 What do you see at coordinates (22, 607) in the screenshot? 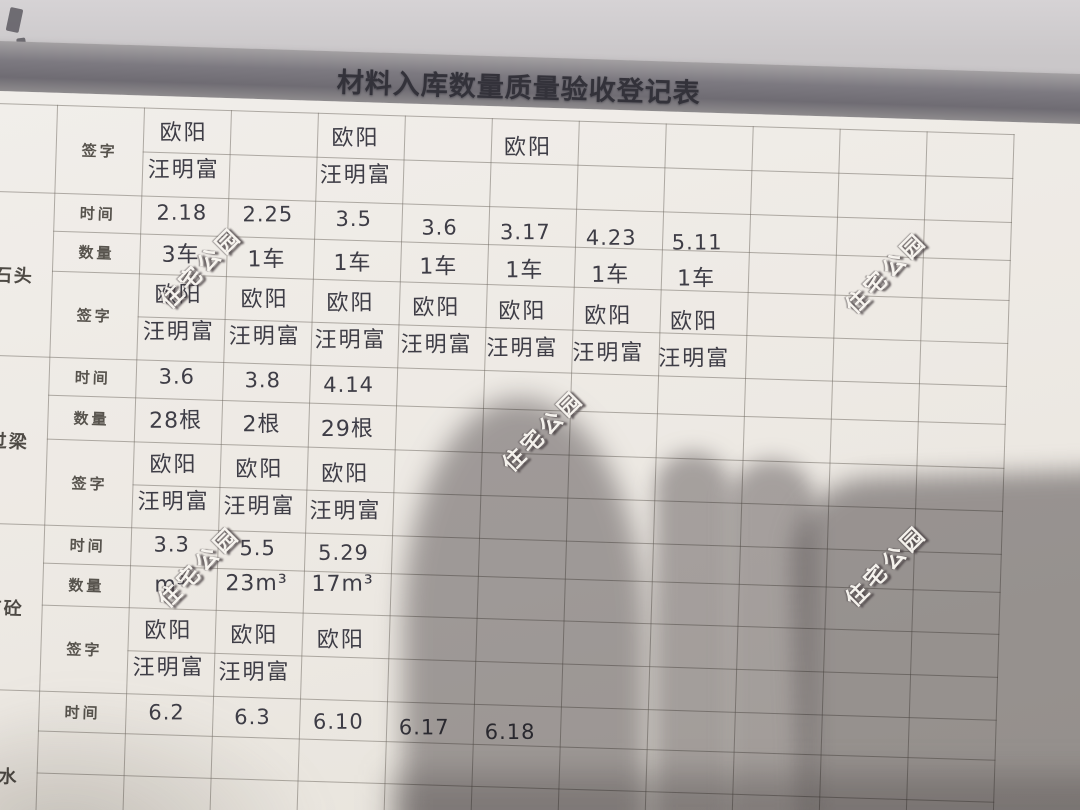
I see `material-cell: 商砼` at bounding box center [22, 607].